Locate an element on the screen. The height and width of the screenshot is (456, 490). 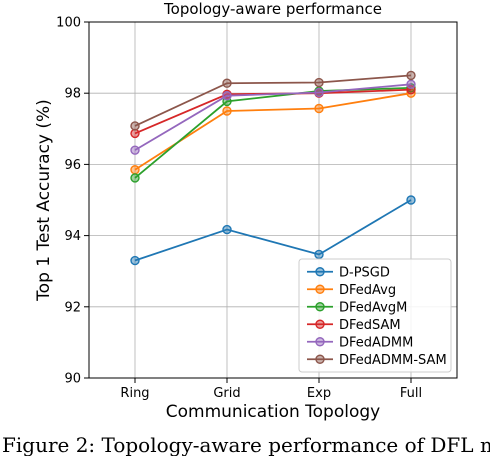
legend-entry: D-PSGD is located at coordinates (364, 272).